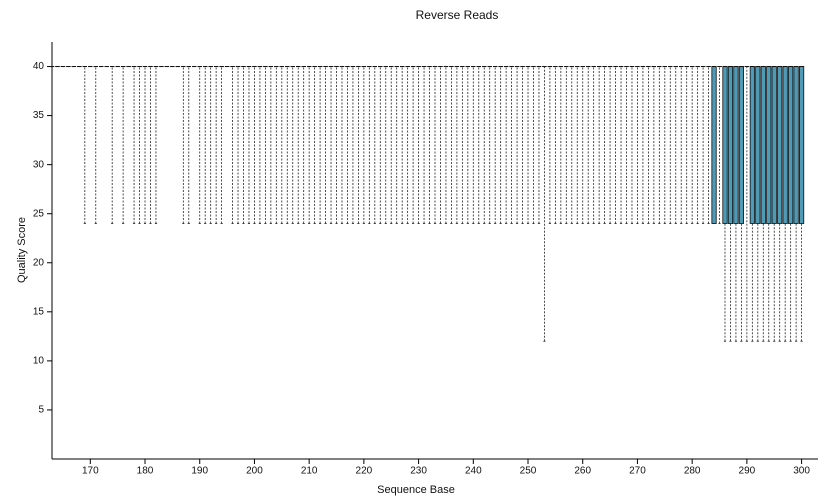 This screenshot has height=503, width=835. I want to click on x-tick-label: 220, so click(364, 471).